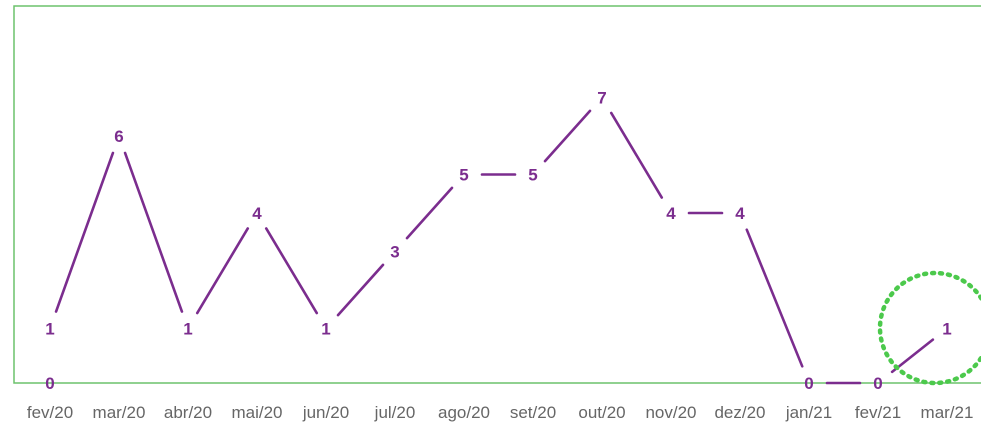 The image size is (981, 425). What do you see at coordinates (464, 412) in the screenshot?
I see `x-tick-label: ago/20` at bounding box center [464, 412].